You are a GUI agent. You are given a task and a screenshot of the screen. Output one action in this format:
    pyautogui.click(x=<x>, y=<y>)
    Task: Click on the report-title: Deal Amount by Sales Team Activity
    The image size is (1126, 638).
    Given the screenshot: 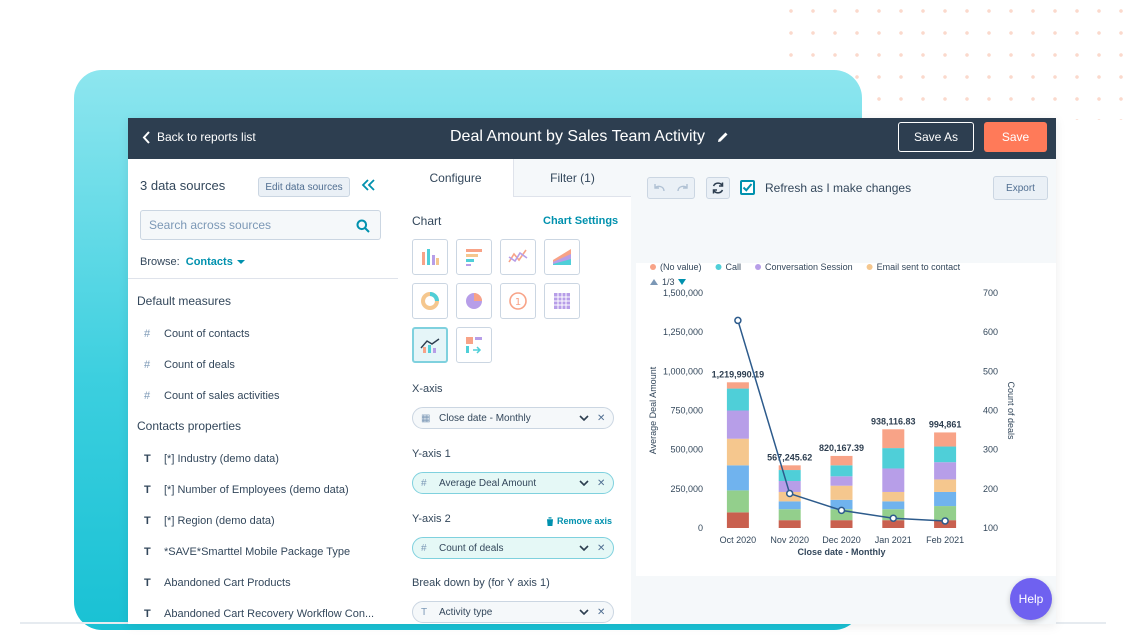 What is the action you would take?
    pyautogui.click(x=589, y=137)
    